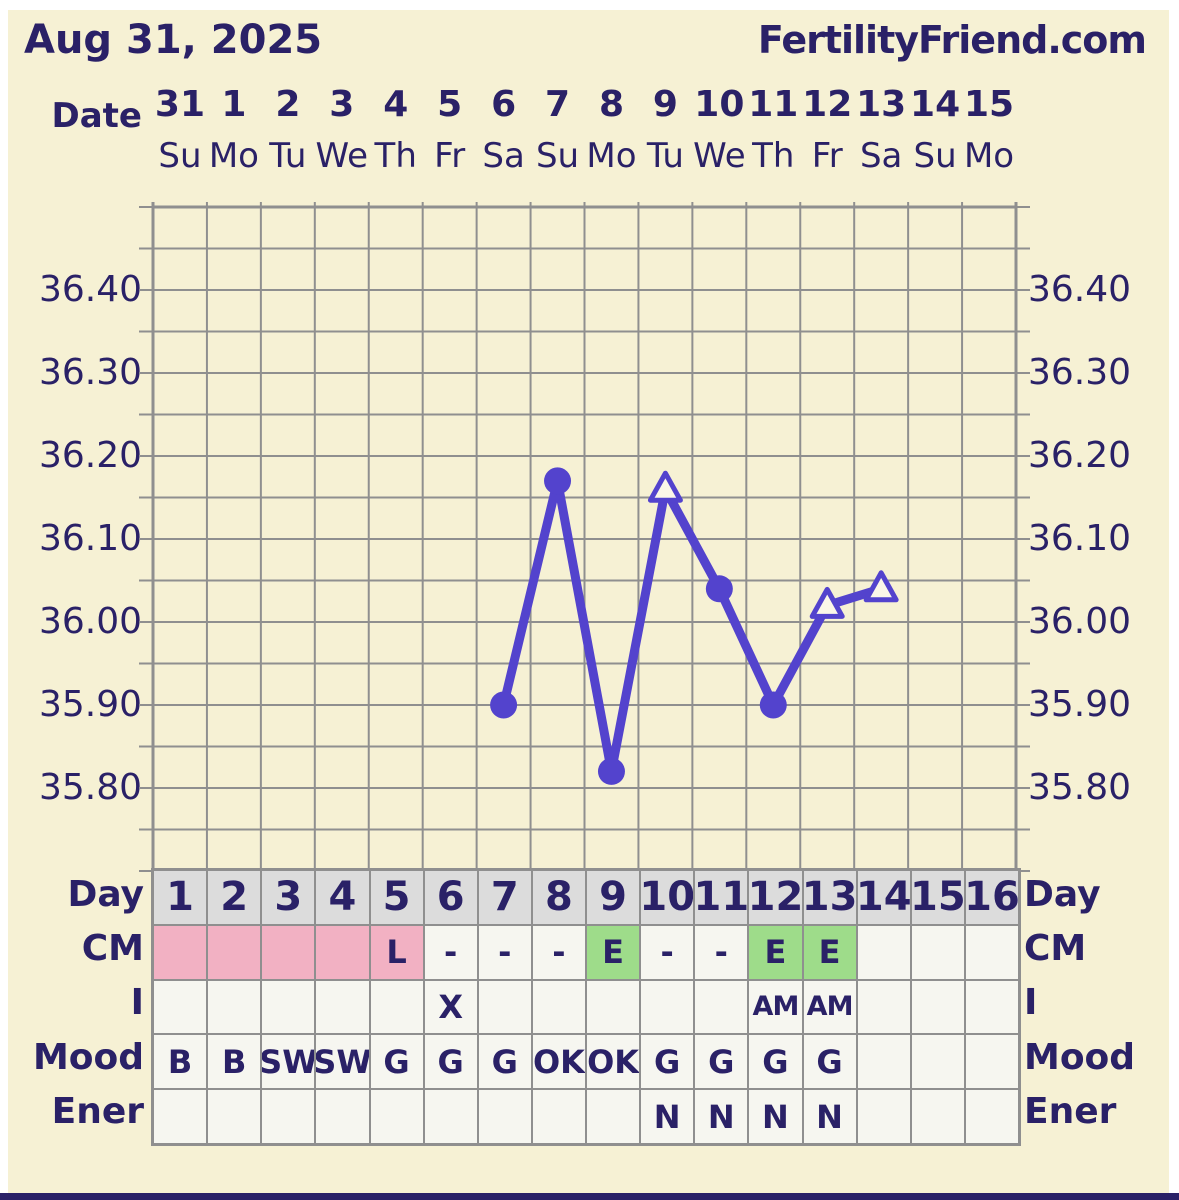 The image size is (1179, 1200). I want to click on temp-tick-label-right: 36.00, so click(1080, 621).